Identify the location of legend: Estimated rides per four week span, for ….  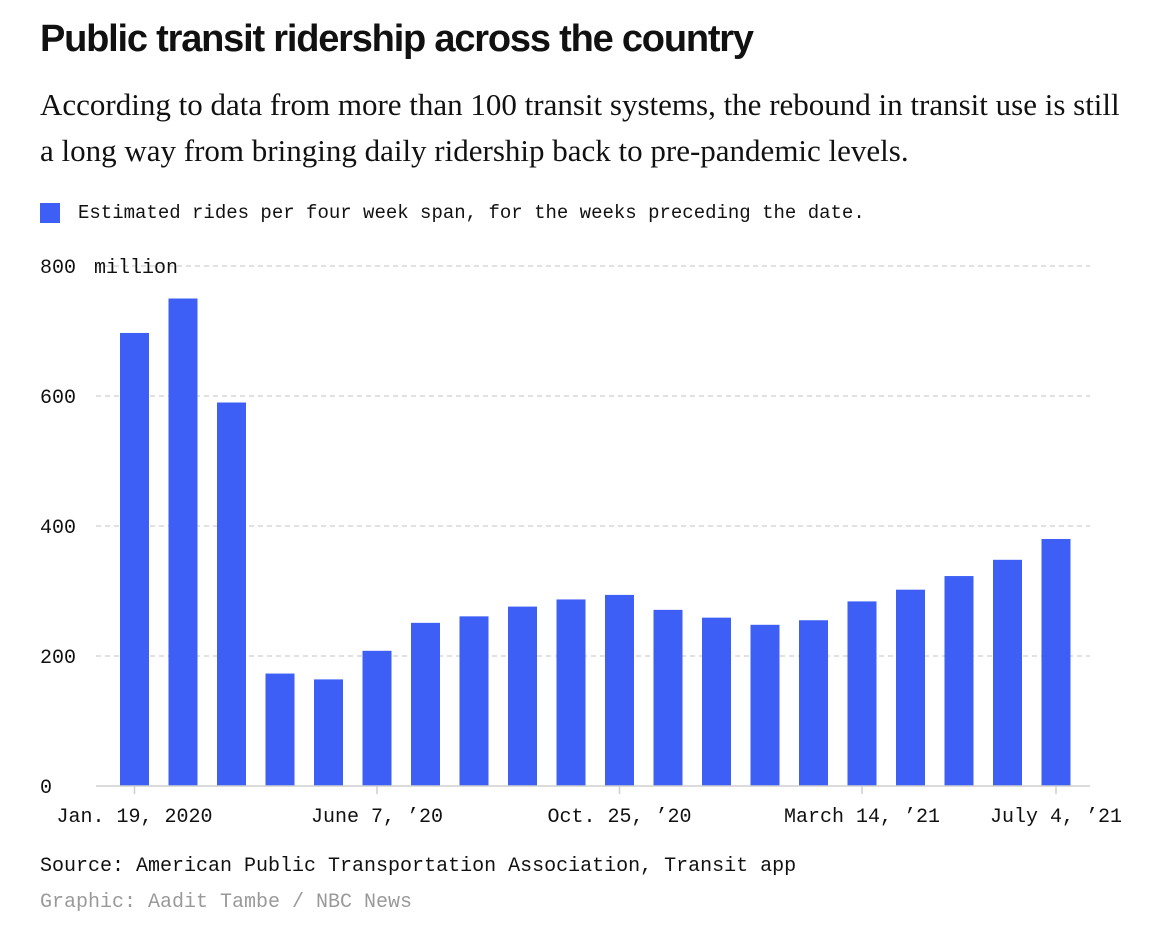
(452, 213).